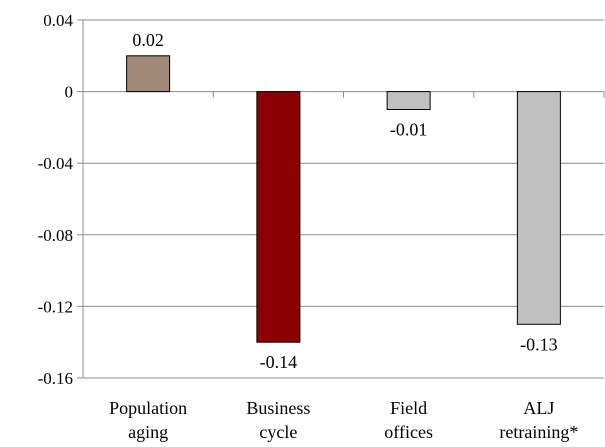 Image resolution: width=605 pixels, height=447 pixels. Describe the element at coordinates (538, 432) in the screenshot. I see `category-label: retraining*` at that location.